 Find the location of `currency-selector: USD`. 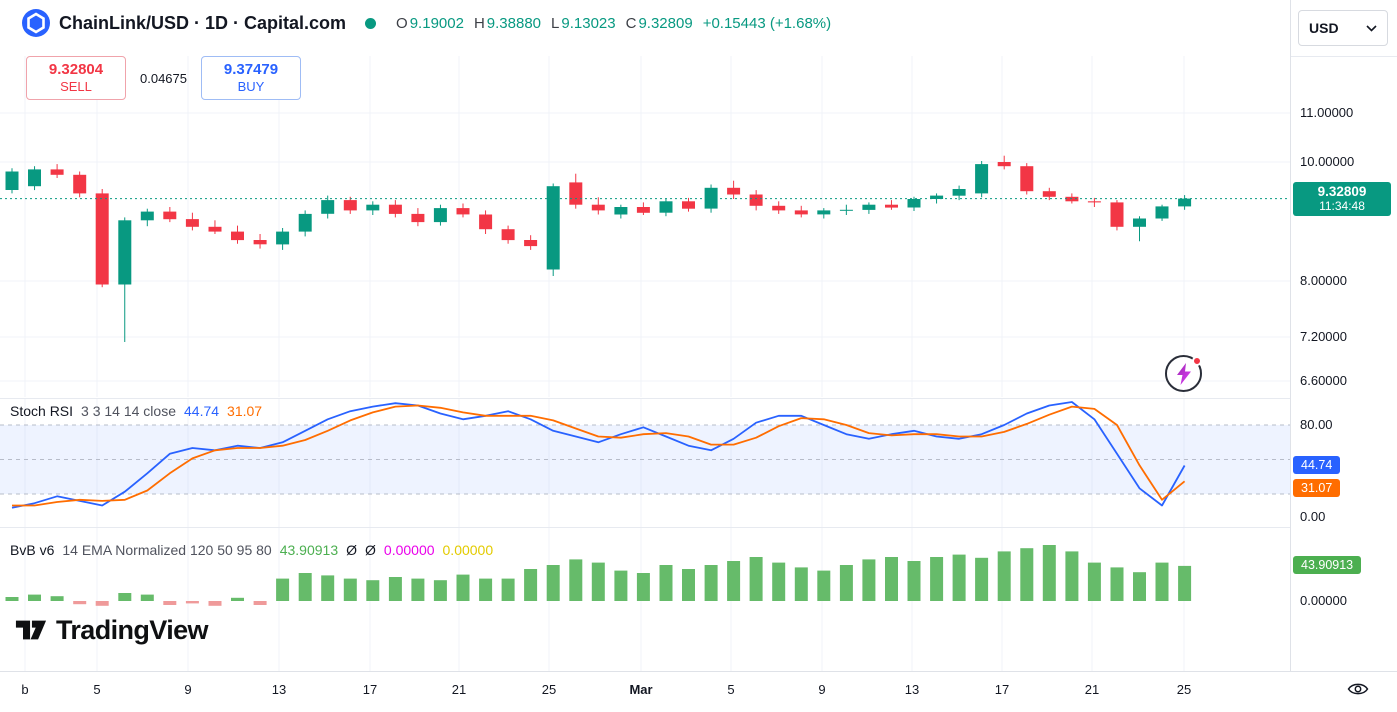

currency-selector: USD is located at coordinates (1343, 28).